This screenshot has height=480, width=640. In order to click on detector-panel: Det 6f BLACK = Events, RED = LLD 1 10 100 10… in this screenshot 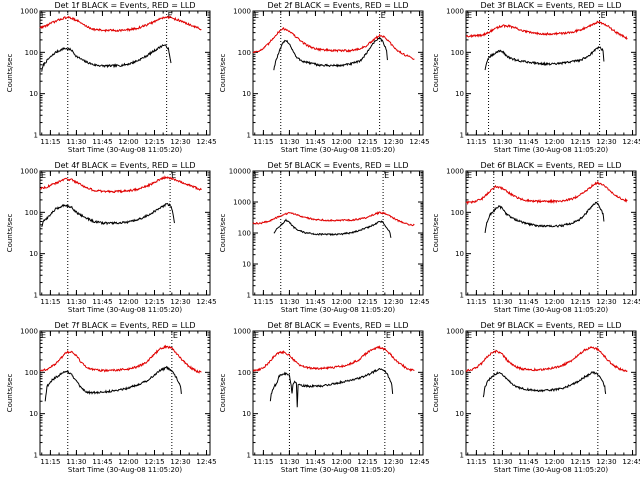, I will do `click(533, 240)`.